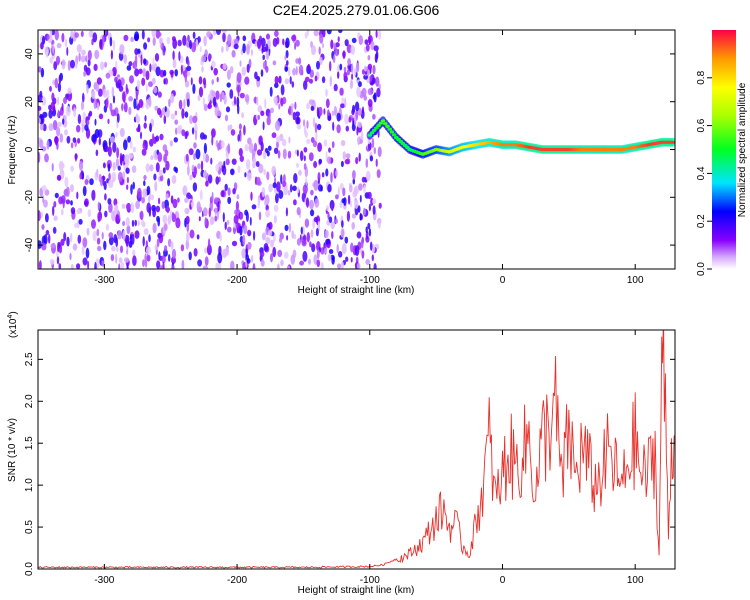  Describe the element at coordinates (29, 359) in the screenshot. I see `y-tick-label: 2.5` at that location.